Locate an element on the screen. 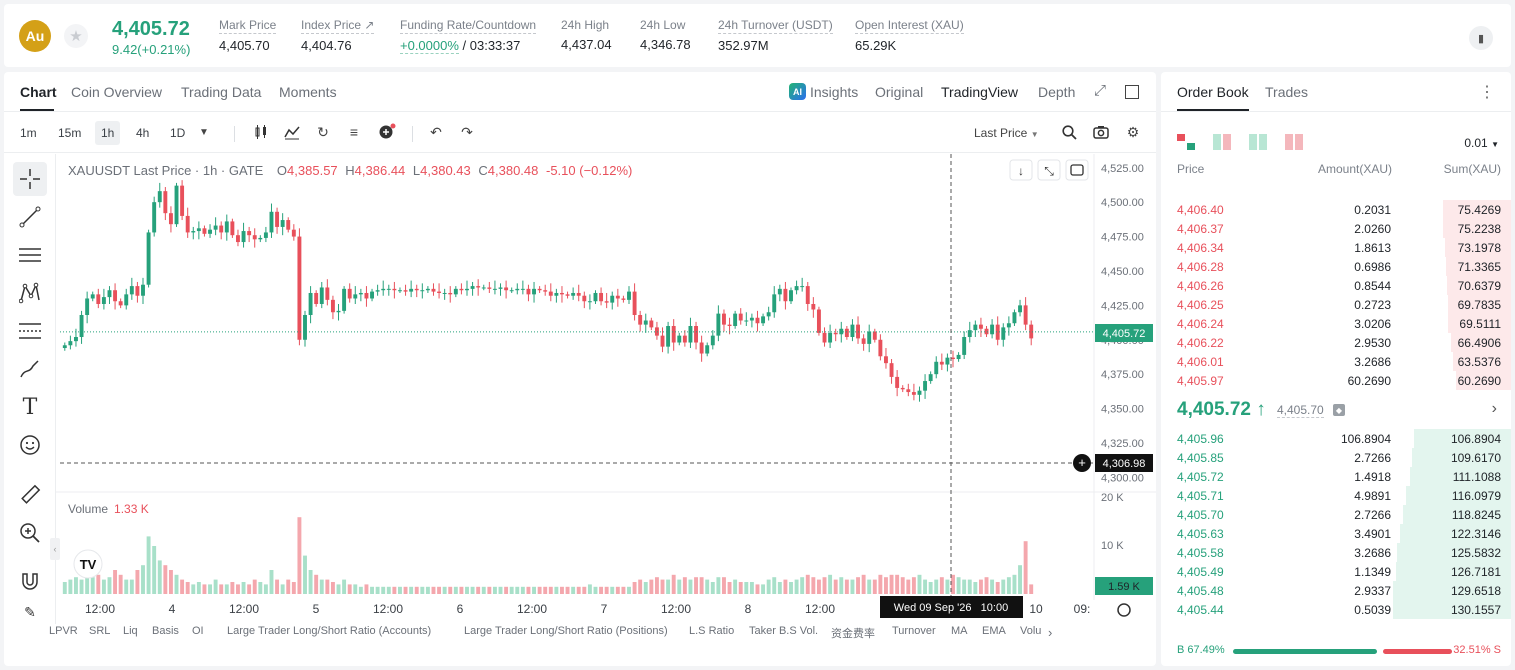 This screenshot has height=670, width=1515. book-icon: ▮ is located at coordinates (1481, 38).